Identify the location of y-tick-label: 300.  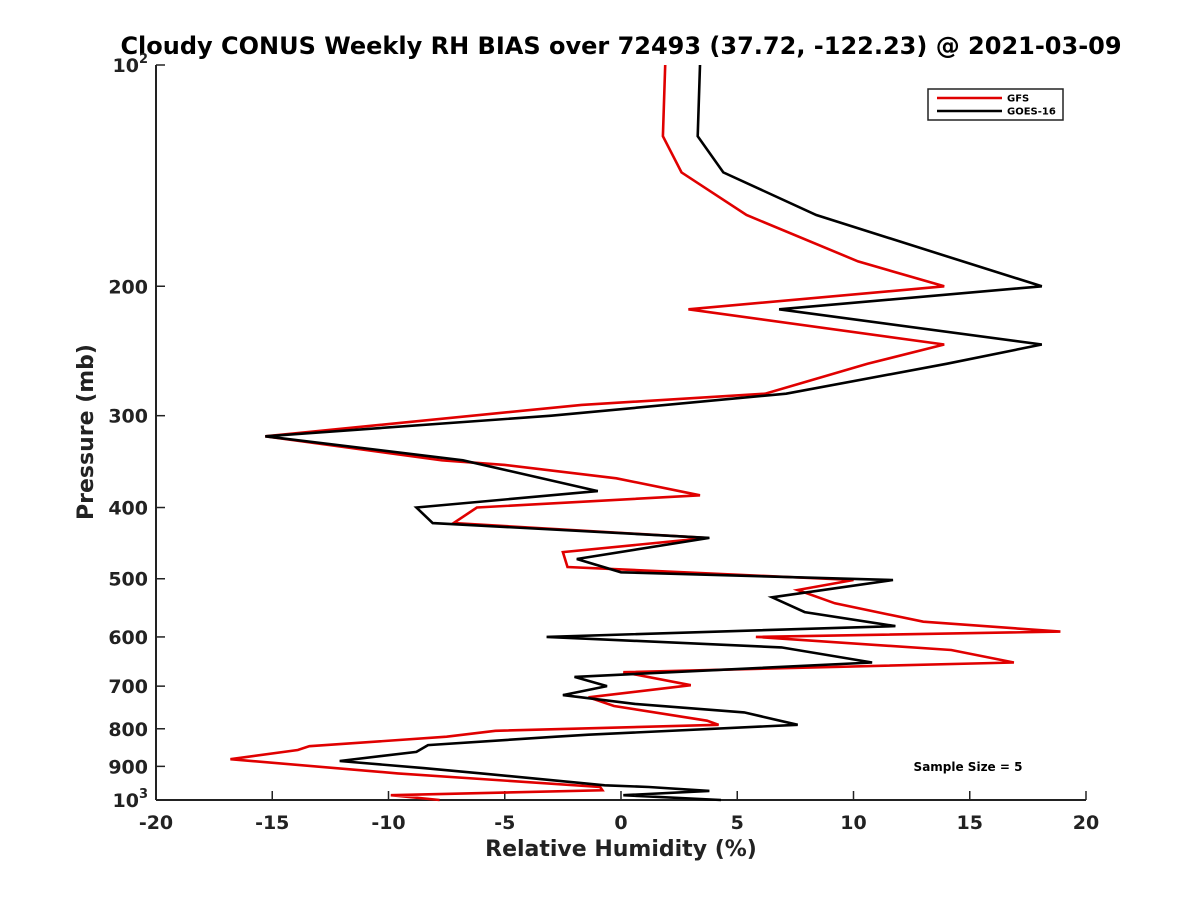
(128, 417).